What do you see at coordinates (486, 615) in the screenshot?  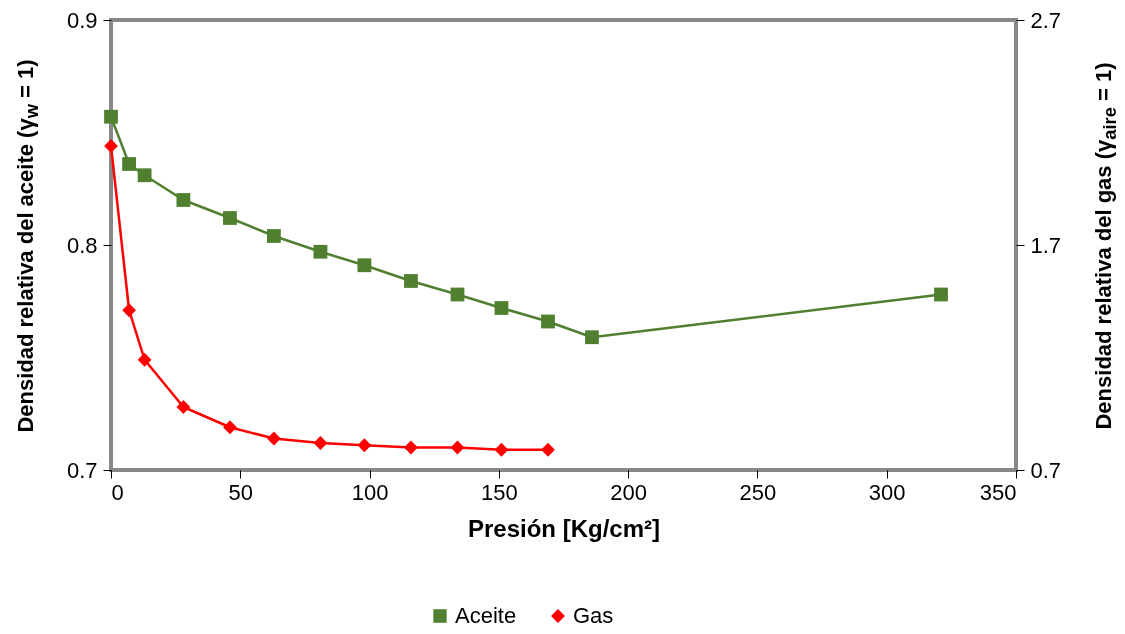 I see `legend-label: Aceite` at bounding box center [486, 615].